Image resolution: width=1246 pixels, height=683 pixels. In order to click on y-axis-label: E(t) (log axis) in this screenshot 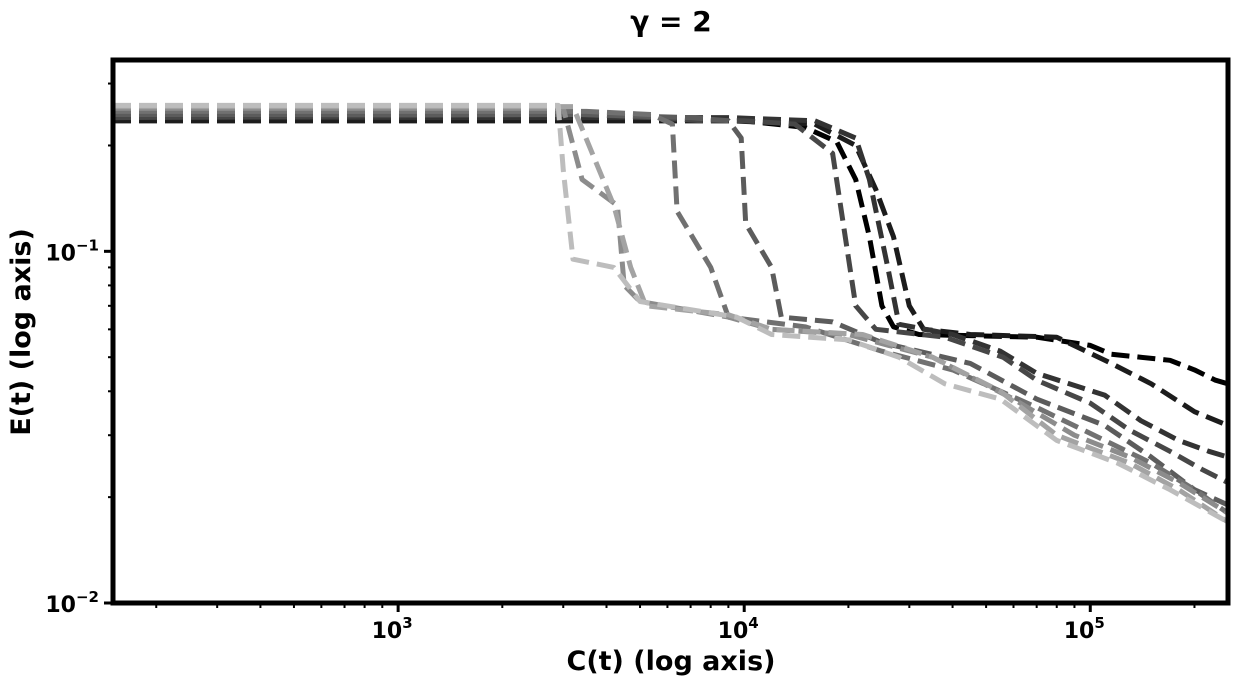, I will do `click(21, 332)`.